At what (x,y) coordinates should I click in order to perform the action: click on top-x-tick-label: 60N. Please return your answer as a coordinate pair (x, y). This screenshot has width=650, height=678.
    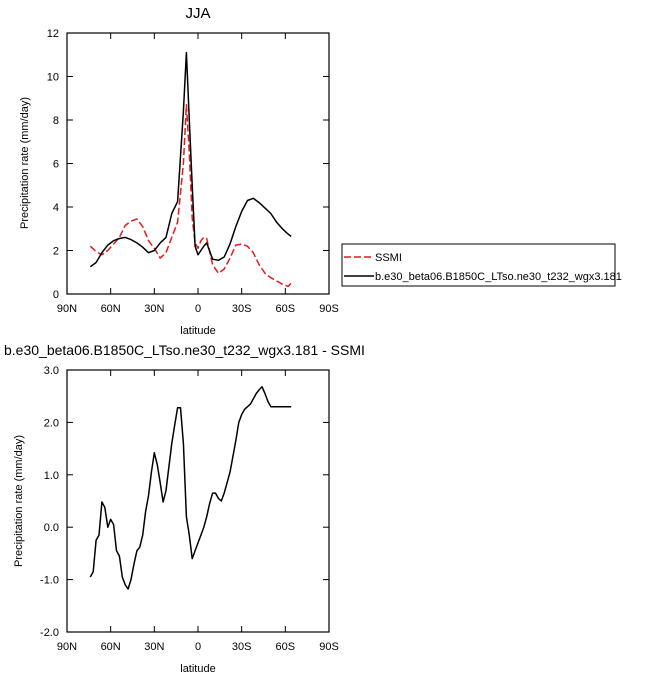
    Looking at the image, I should click on (111, 309).